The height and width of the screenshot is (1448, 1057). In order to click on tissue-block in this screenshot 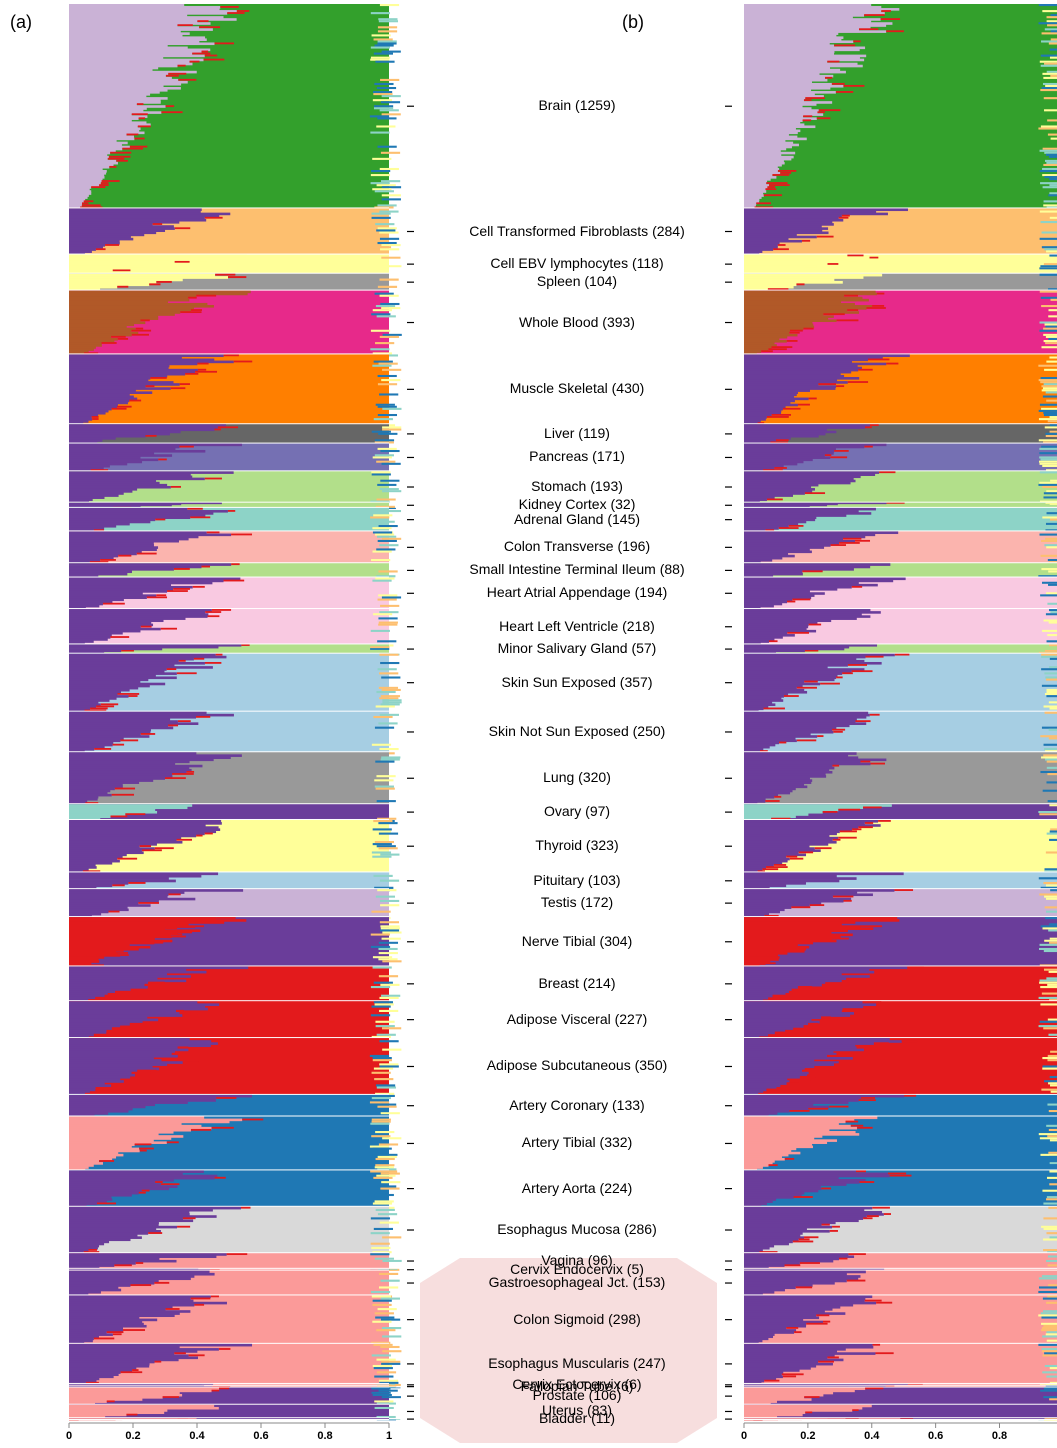, I will do `click(891, 283)`.